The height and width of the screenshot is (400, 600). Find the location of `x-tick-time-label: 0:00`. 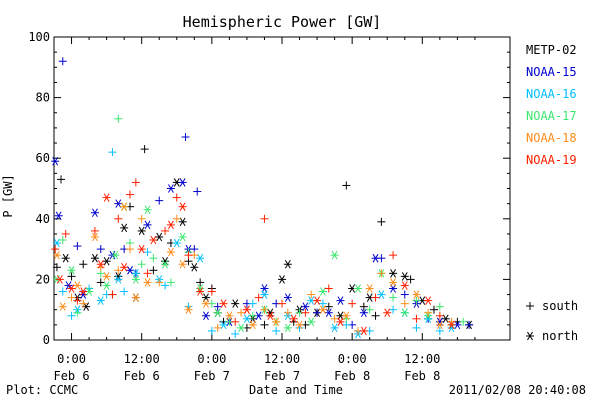

x-tick-time-label: 0:00 is located at coordinates (71, 359).